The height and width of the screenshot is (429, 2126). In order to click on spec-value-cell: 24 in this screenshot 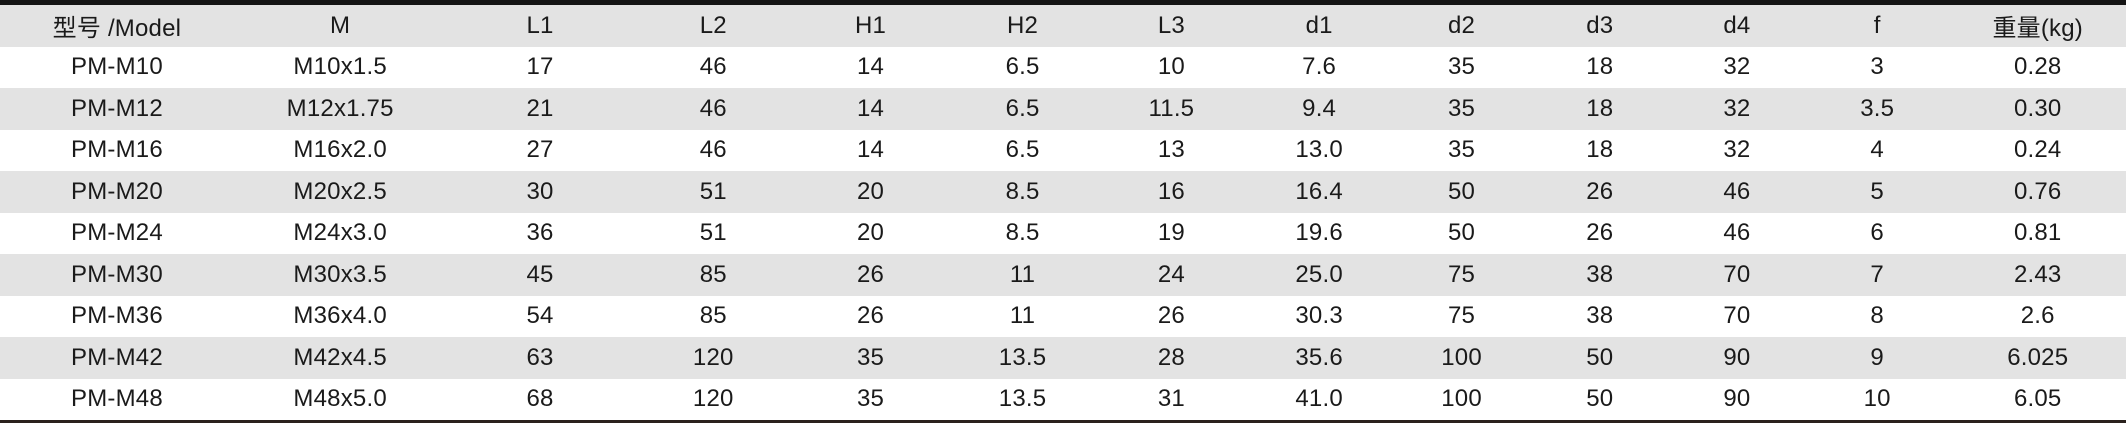, I will do `click(1171, 274)`.